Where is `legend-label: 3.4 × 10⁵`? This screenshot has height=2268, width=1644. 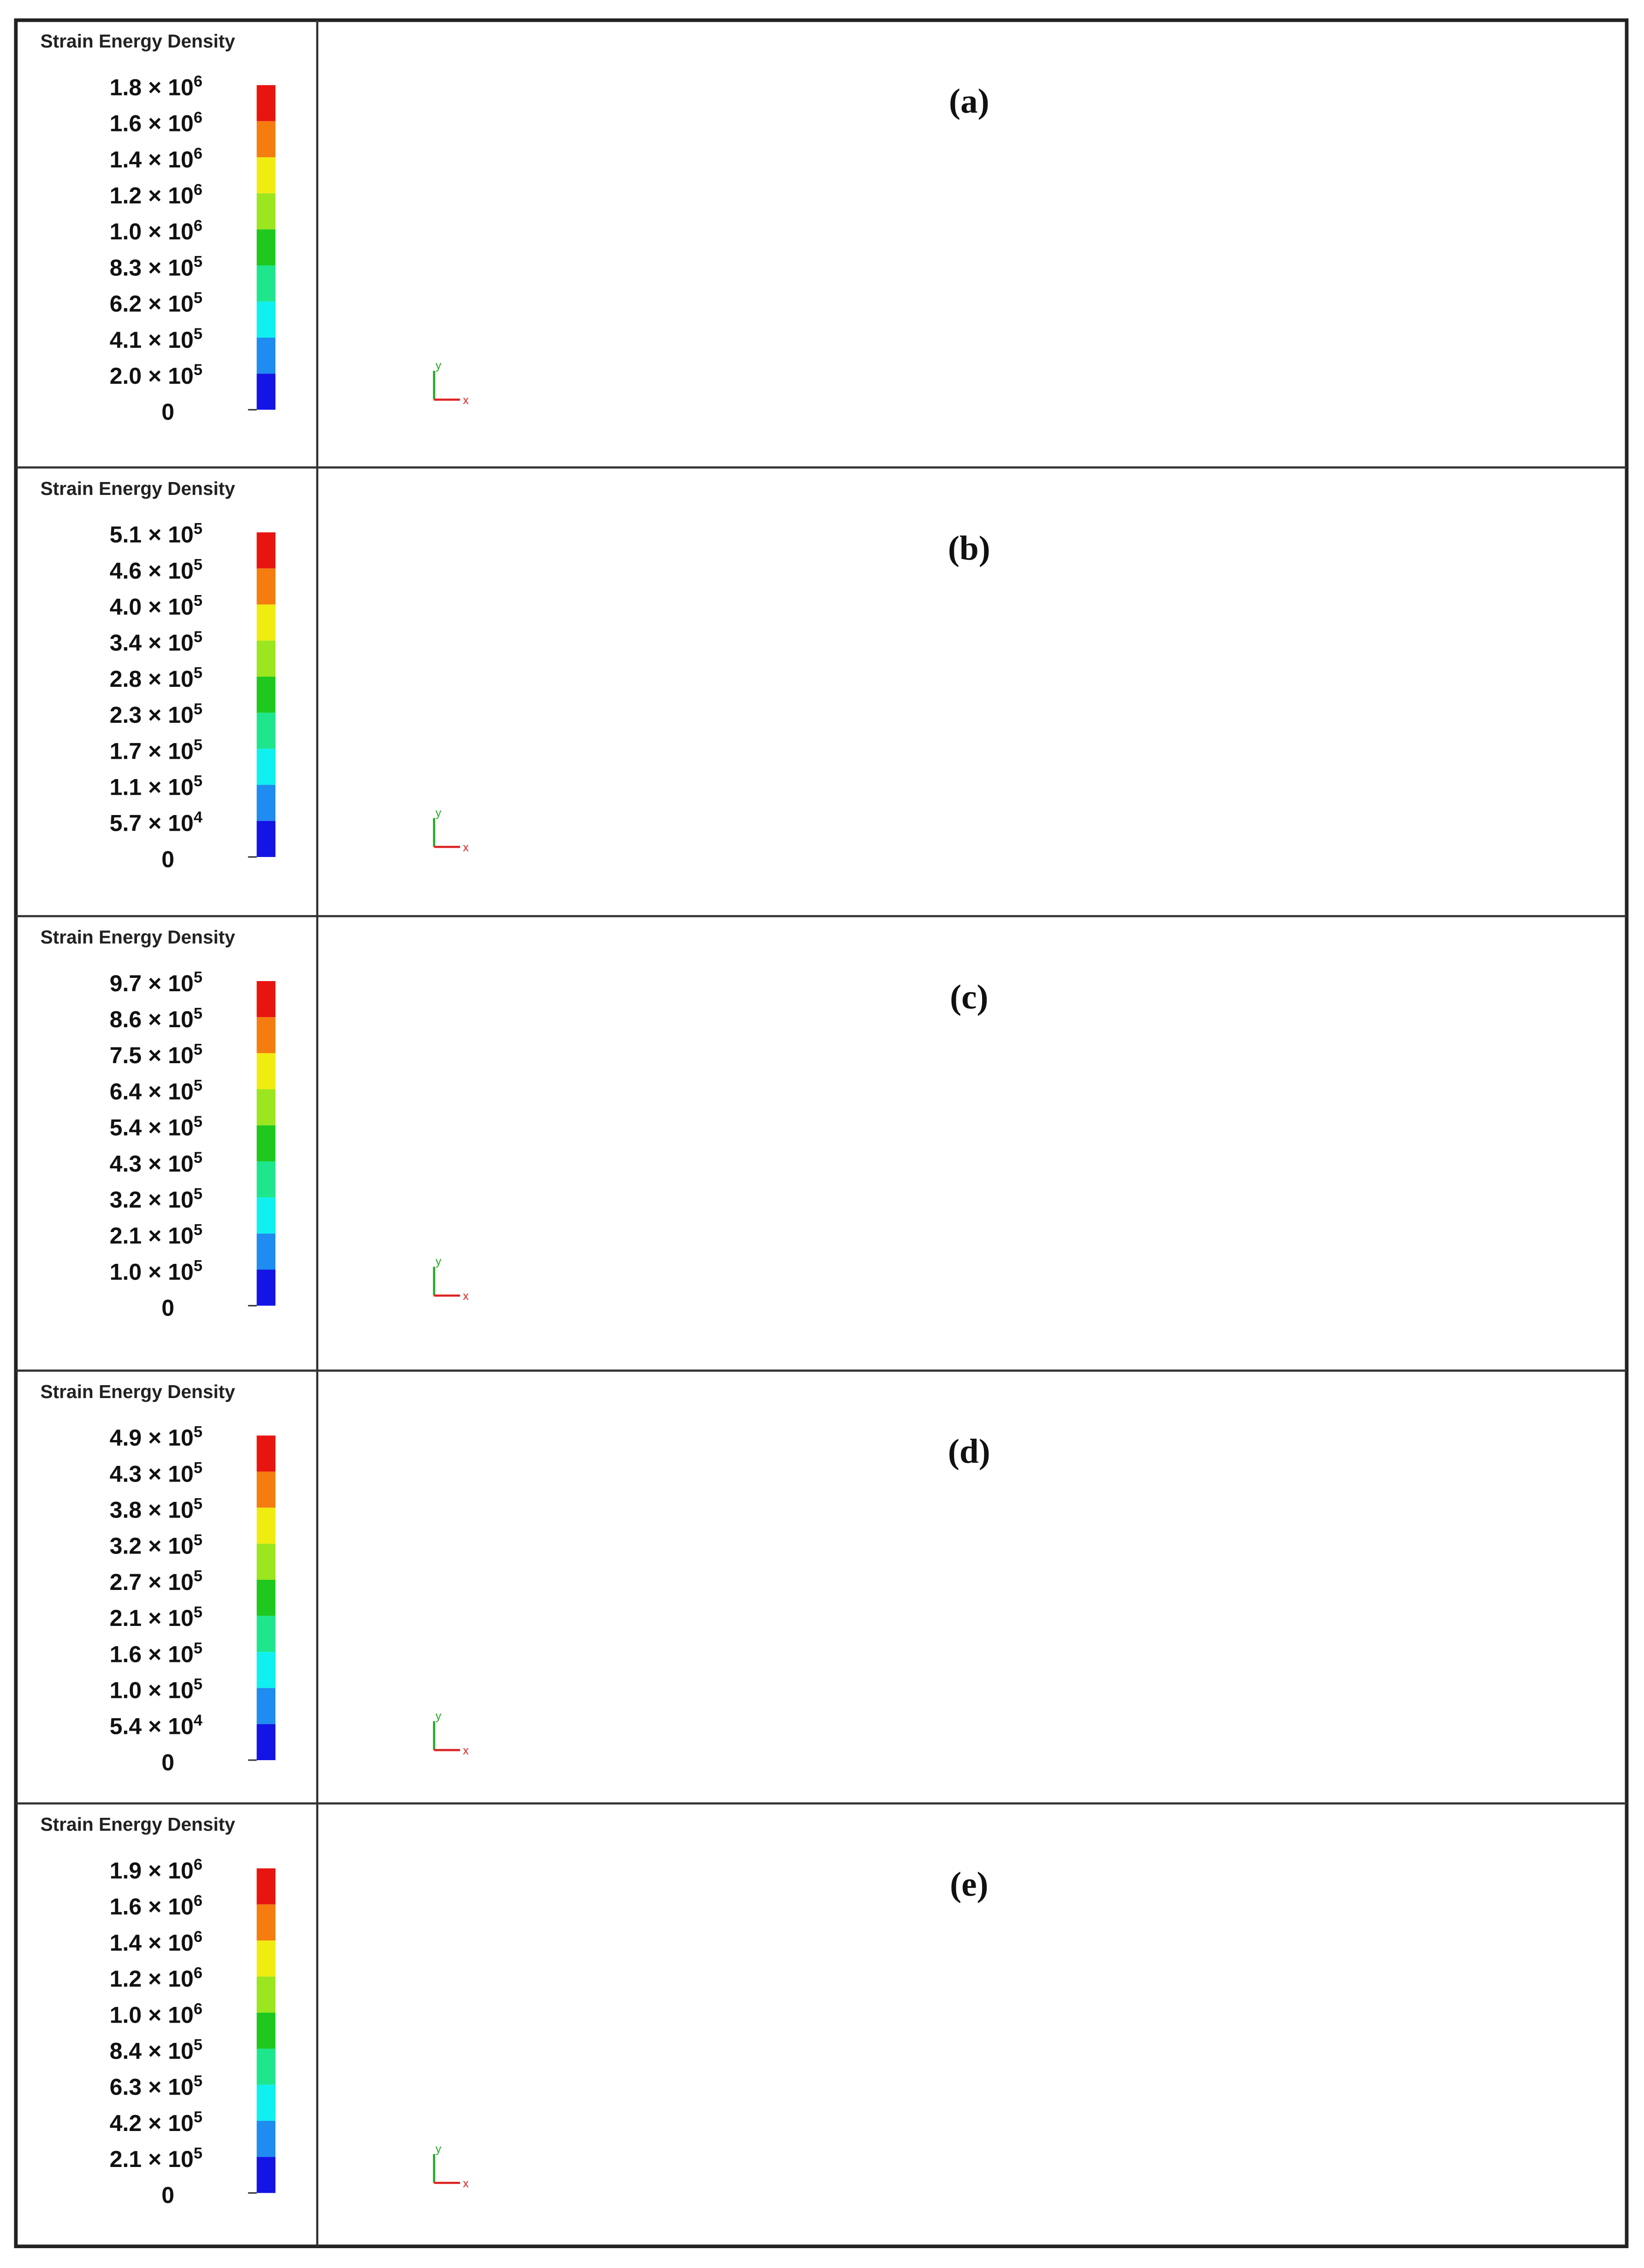
legend-label: 3.4 × 10⁵ is located at coordinates (156, 642).